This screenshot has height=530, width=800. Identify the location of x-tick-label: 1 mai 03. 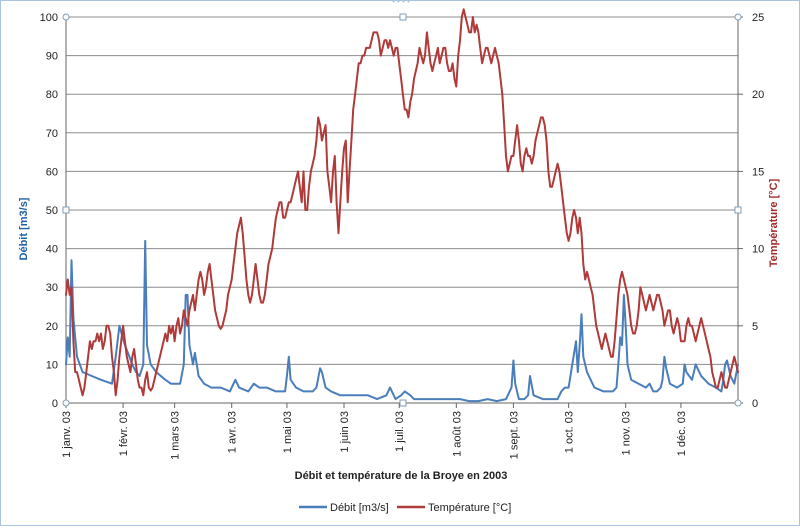
(288, 432).